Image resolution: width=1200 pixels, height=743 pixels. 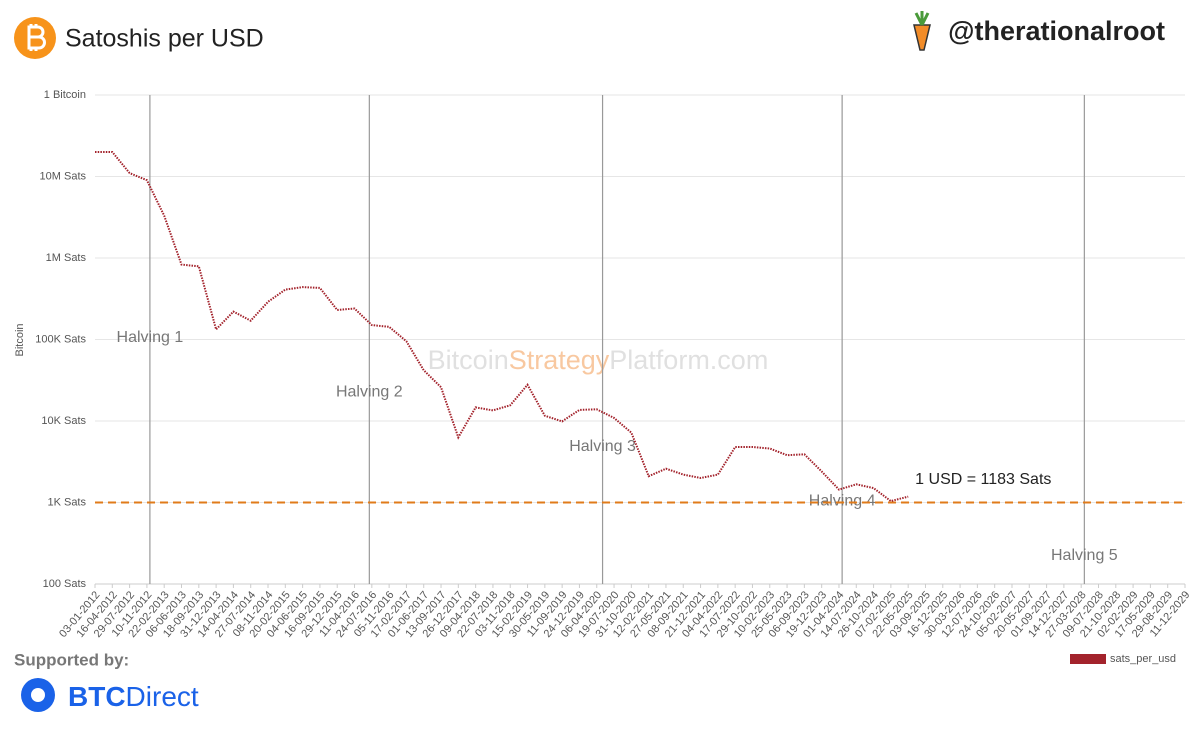 What do you see at coordinates (1143, 659) in the screenshot?
I see `legend-label: sats_per_usd` at bounding box center [1143, 659].